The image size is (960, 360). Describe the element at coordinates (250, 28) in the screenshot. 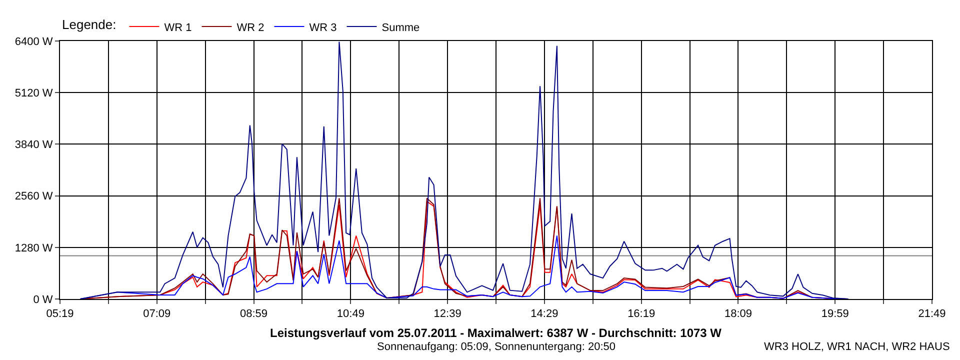

I see `legend-label: WR 2` at that location.